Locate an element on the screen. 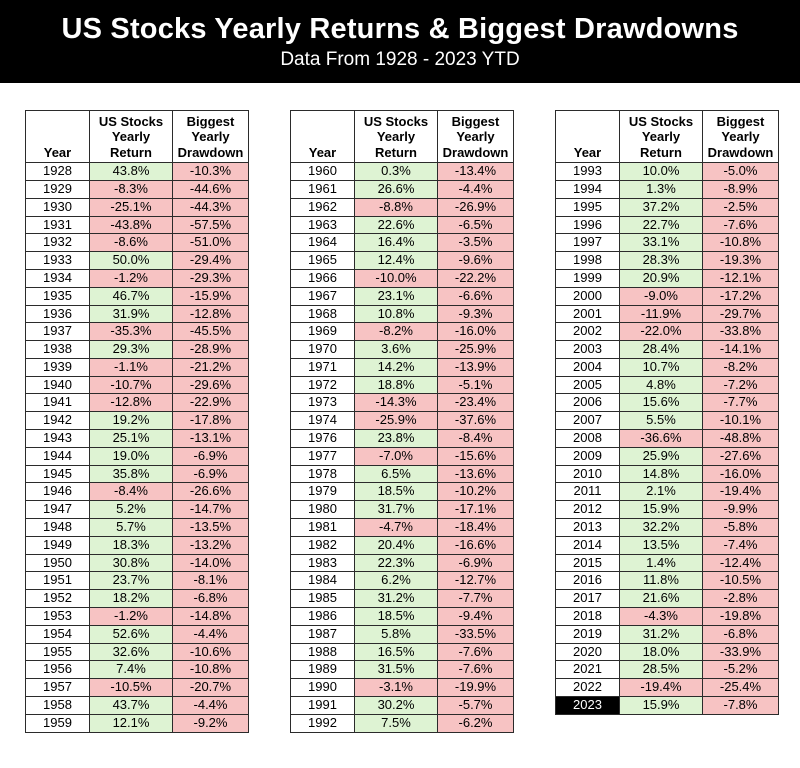 The width and height of the screenshot is (800, 768). return-cell: 14.2% is located at coordinates (396, 367).